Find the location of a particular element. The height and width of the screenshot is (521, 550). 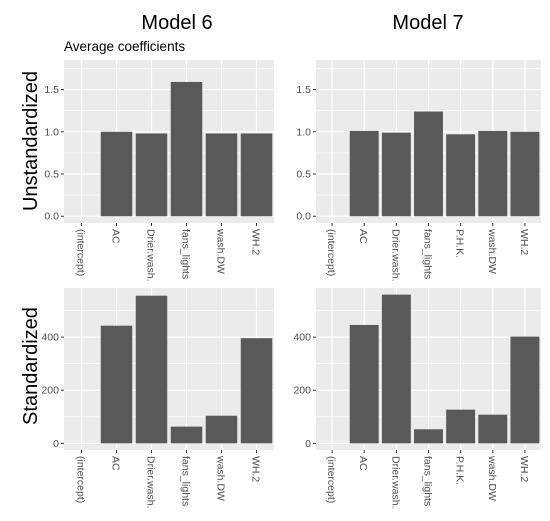

row-title-unstandardized: Unstandardized is located at coordinates (31, 141).